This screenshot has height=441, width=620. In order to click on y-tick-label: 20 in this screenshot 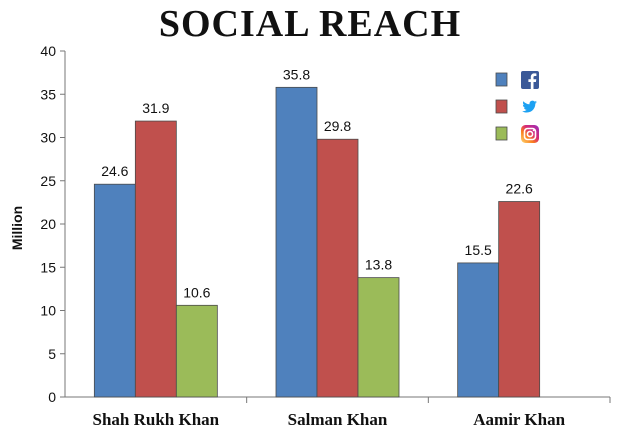, I will do `click(48, 224)`.